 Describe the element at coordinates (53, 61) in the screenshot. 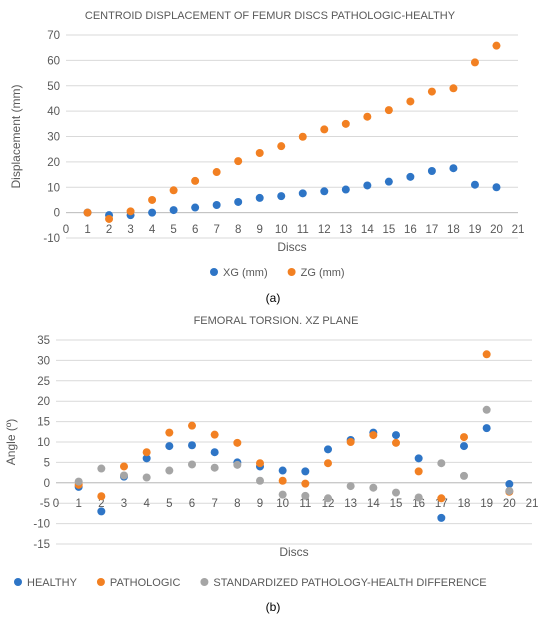

I see `y-tick-label: 60` at that location.